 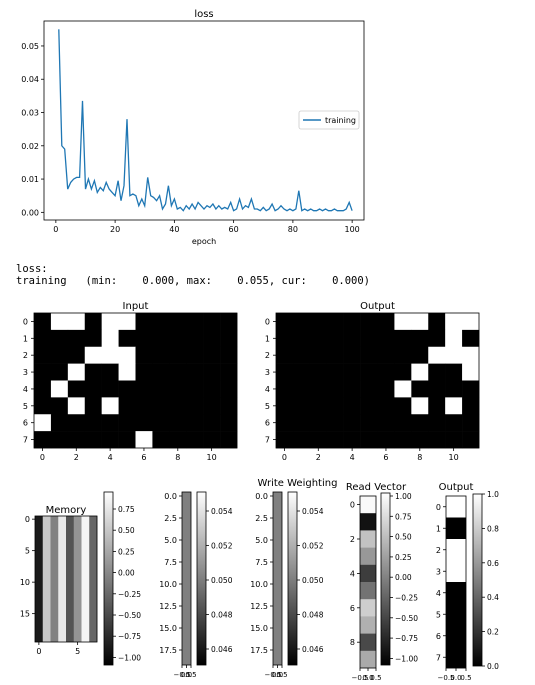 What do you see at coordinates (110, 457) in the screenshot?
I see `input-grid-x-tick-label: 4` at bounding box center [110, 457].